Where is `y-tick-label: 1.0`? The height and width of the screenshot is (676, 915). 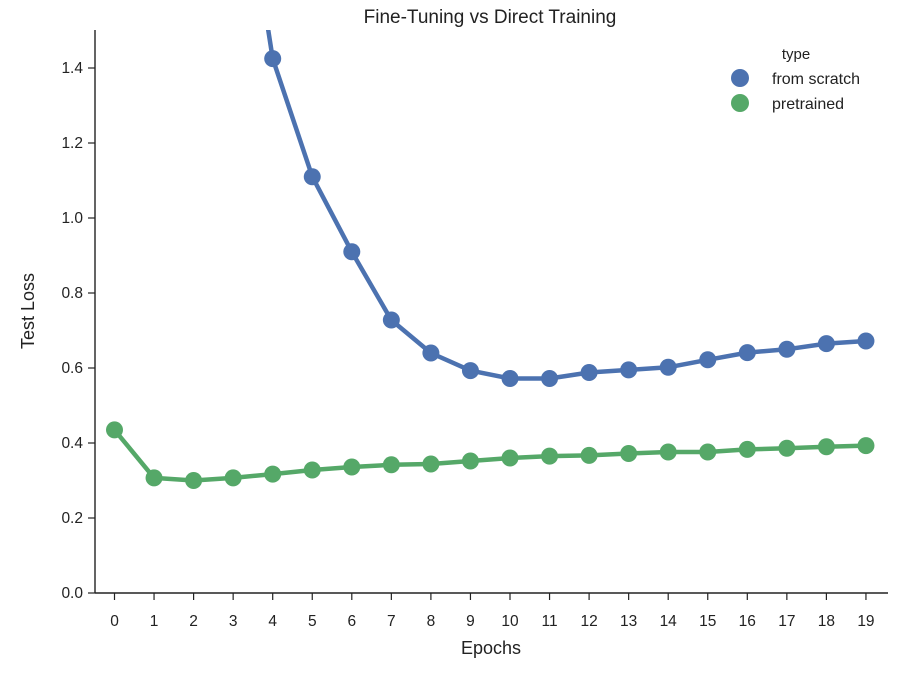 y-tick-label: 1.0 is located at coordinates (72, 218).